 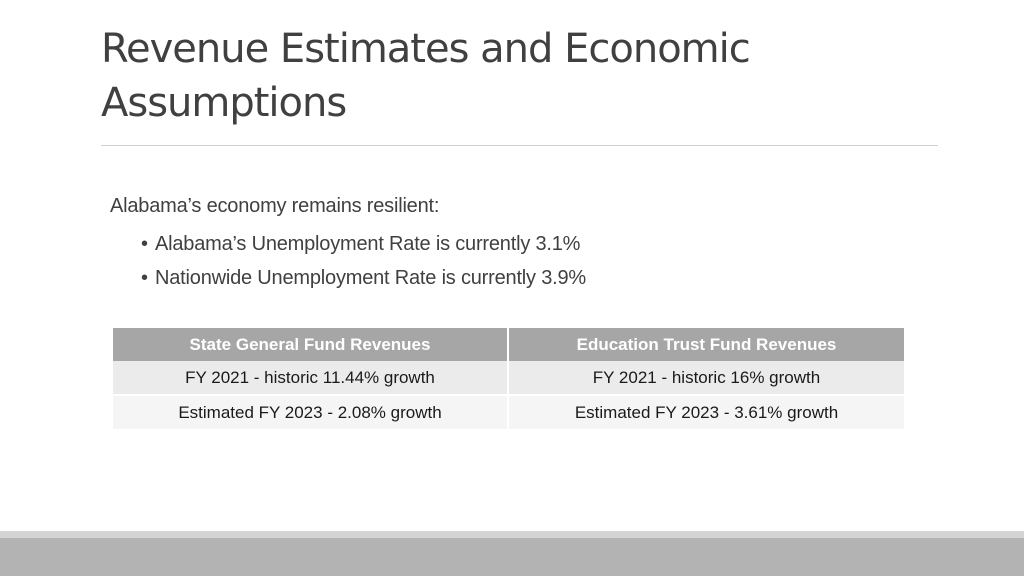 I want to click on footer-bar, so click(x=512, y=557).